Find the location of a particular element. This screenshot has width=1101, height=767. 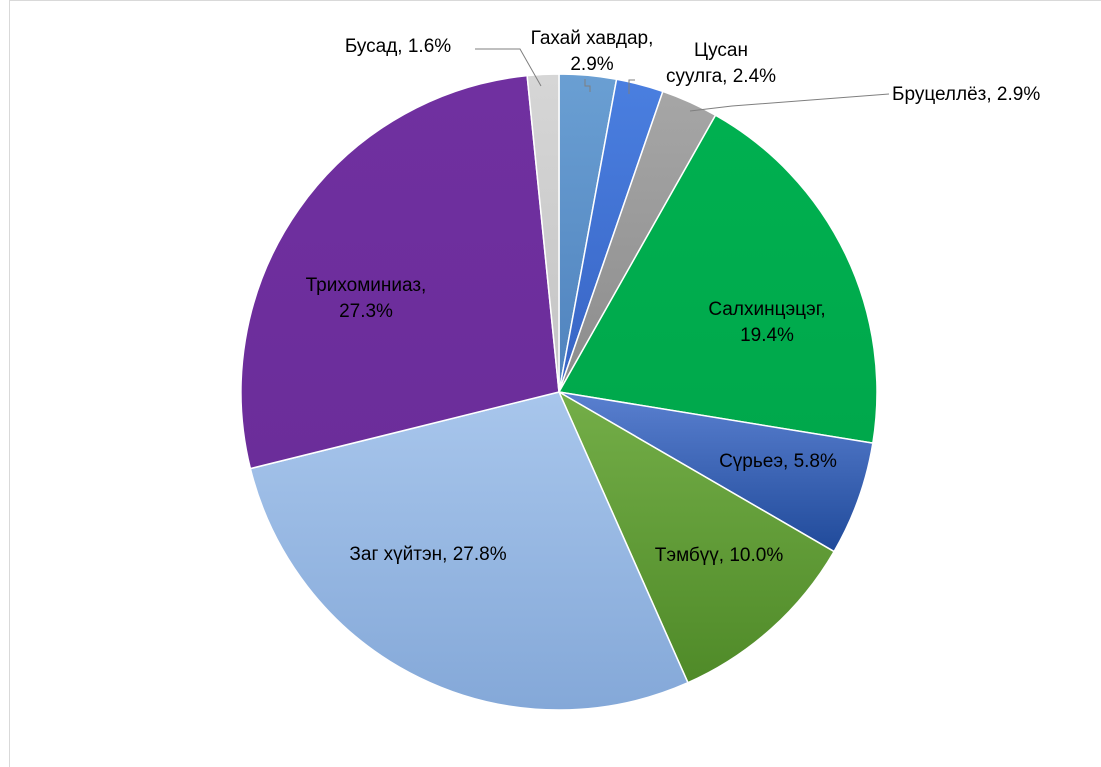

slice-busad is located at coordinates (543, 233).